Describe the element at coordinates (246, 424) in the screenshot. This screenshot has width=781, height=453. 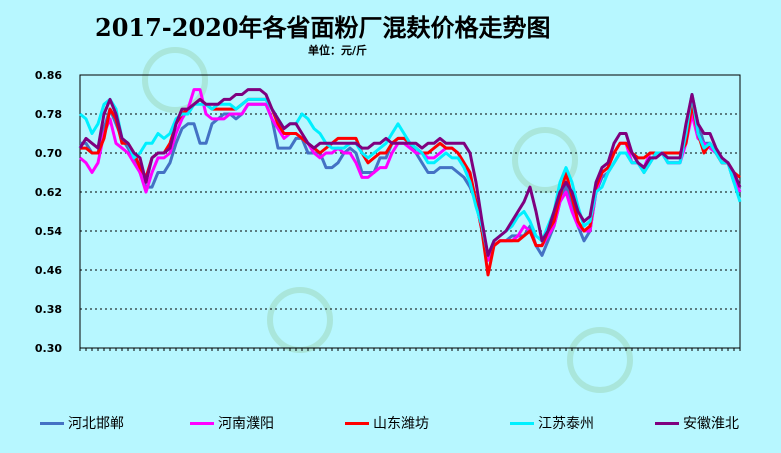
I see `legend-label: 河南濮阳` at that location.